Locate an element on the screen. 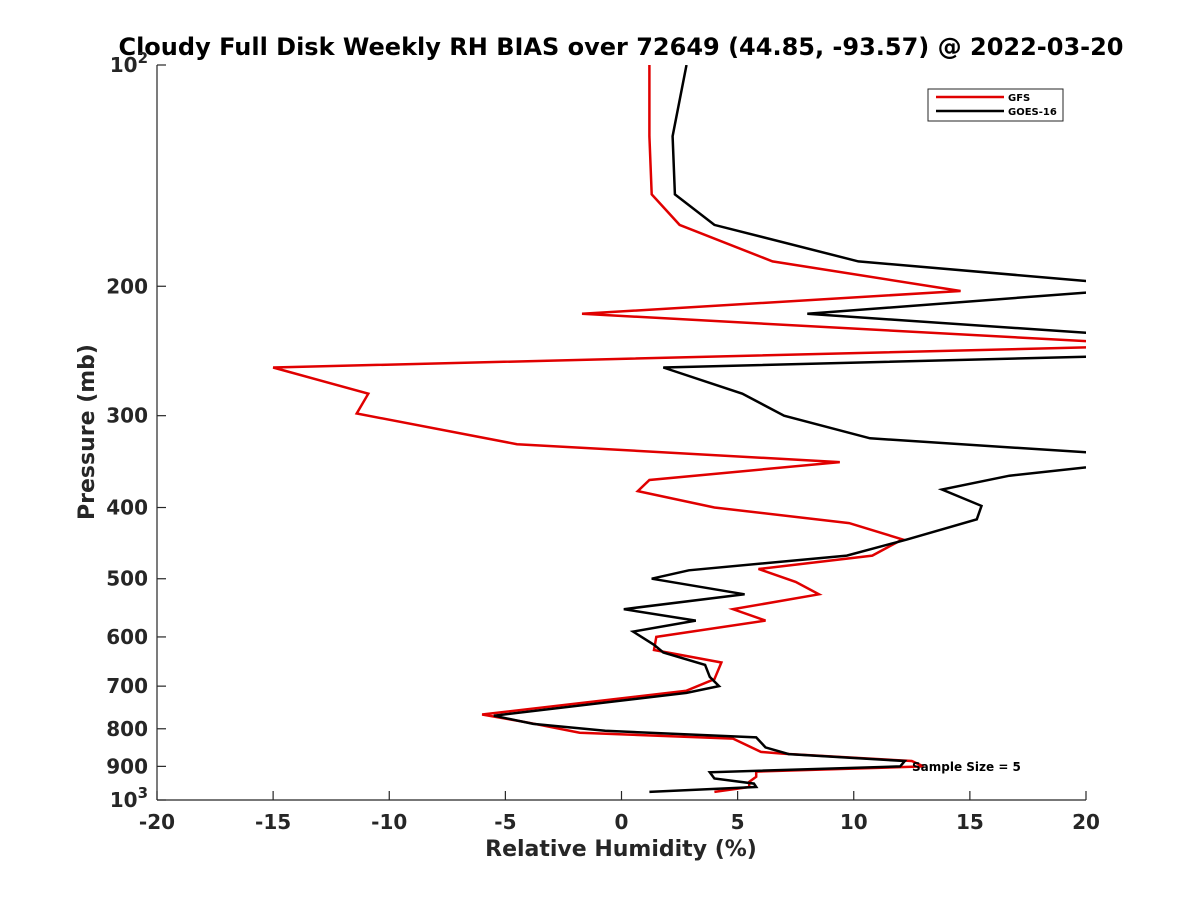  y-tick-label: 400 is located at coordinates (127, 508).